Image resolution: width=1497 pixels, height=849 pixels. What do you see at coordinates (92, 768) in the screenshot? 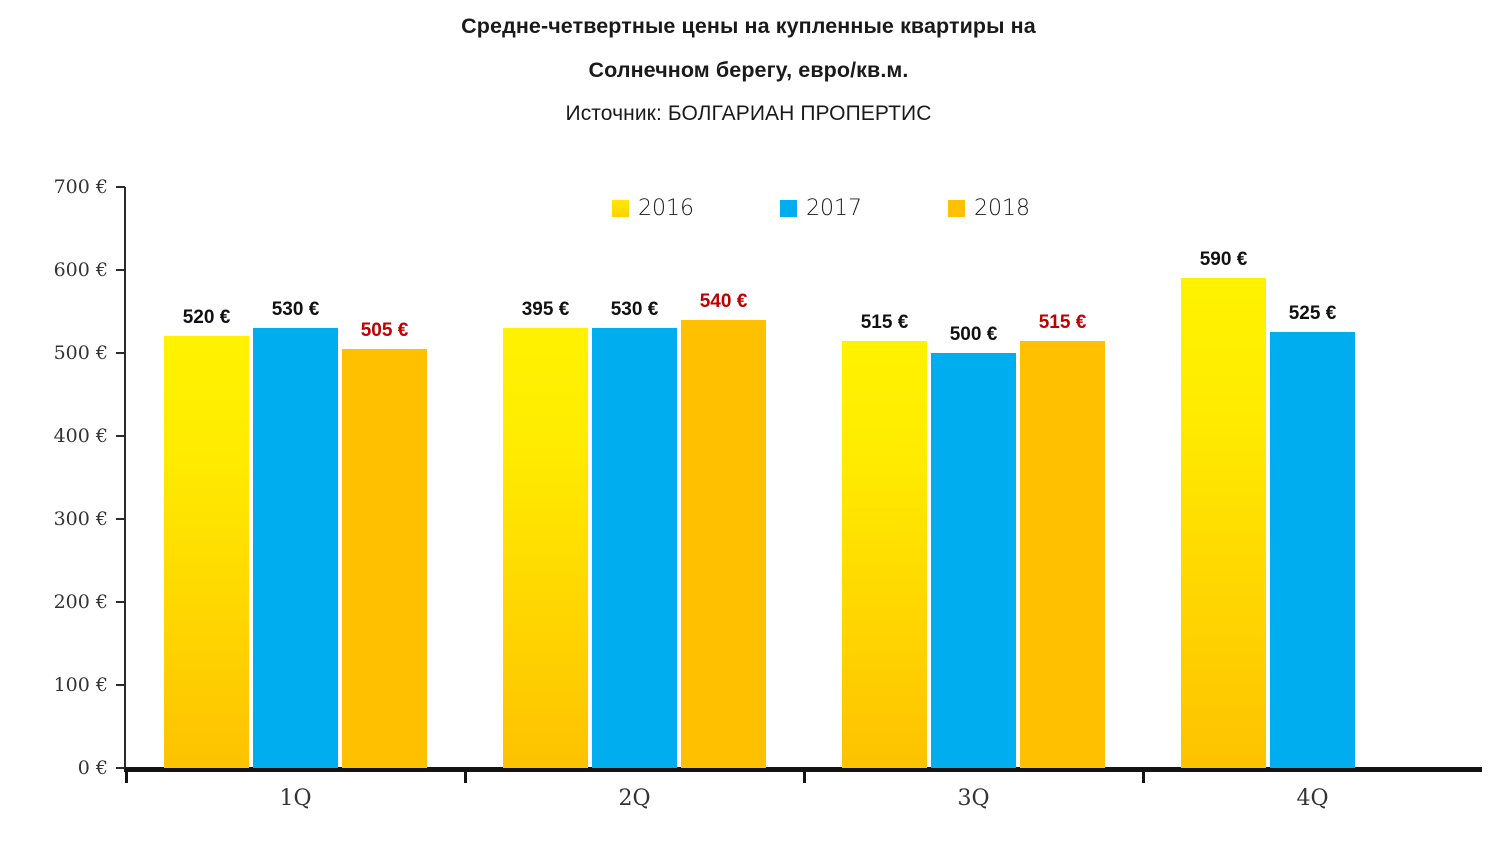
I see `y-axis-tick-label: 0 €` at bounding box center [92, 768].